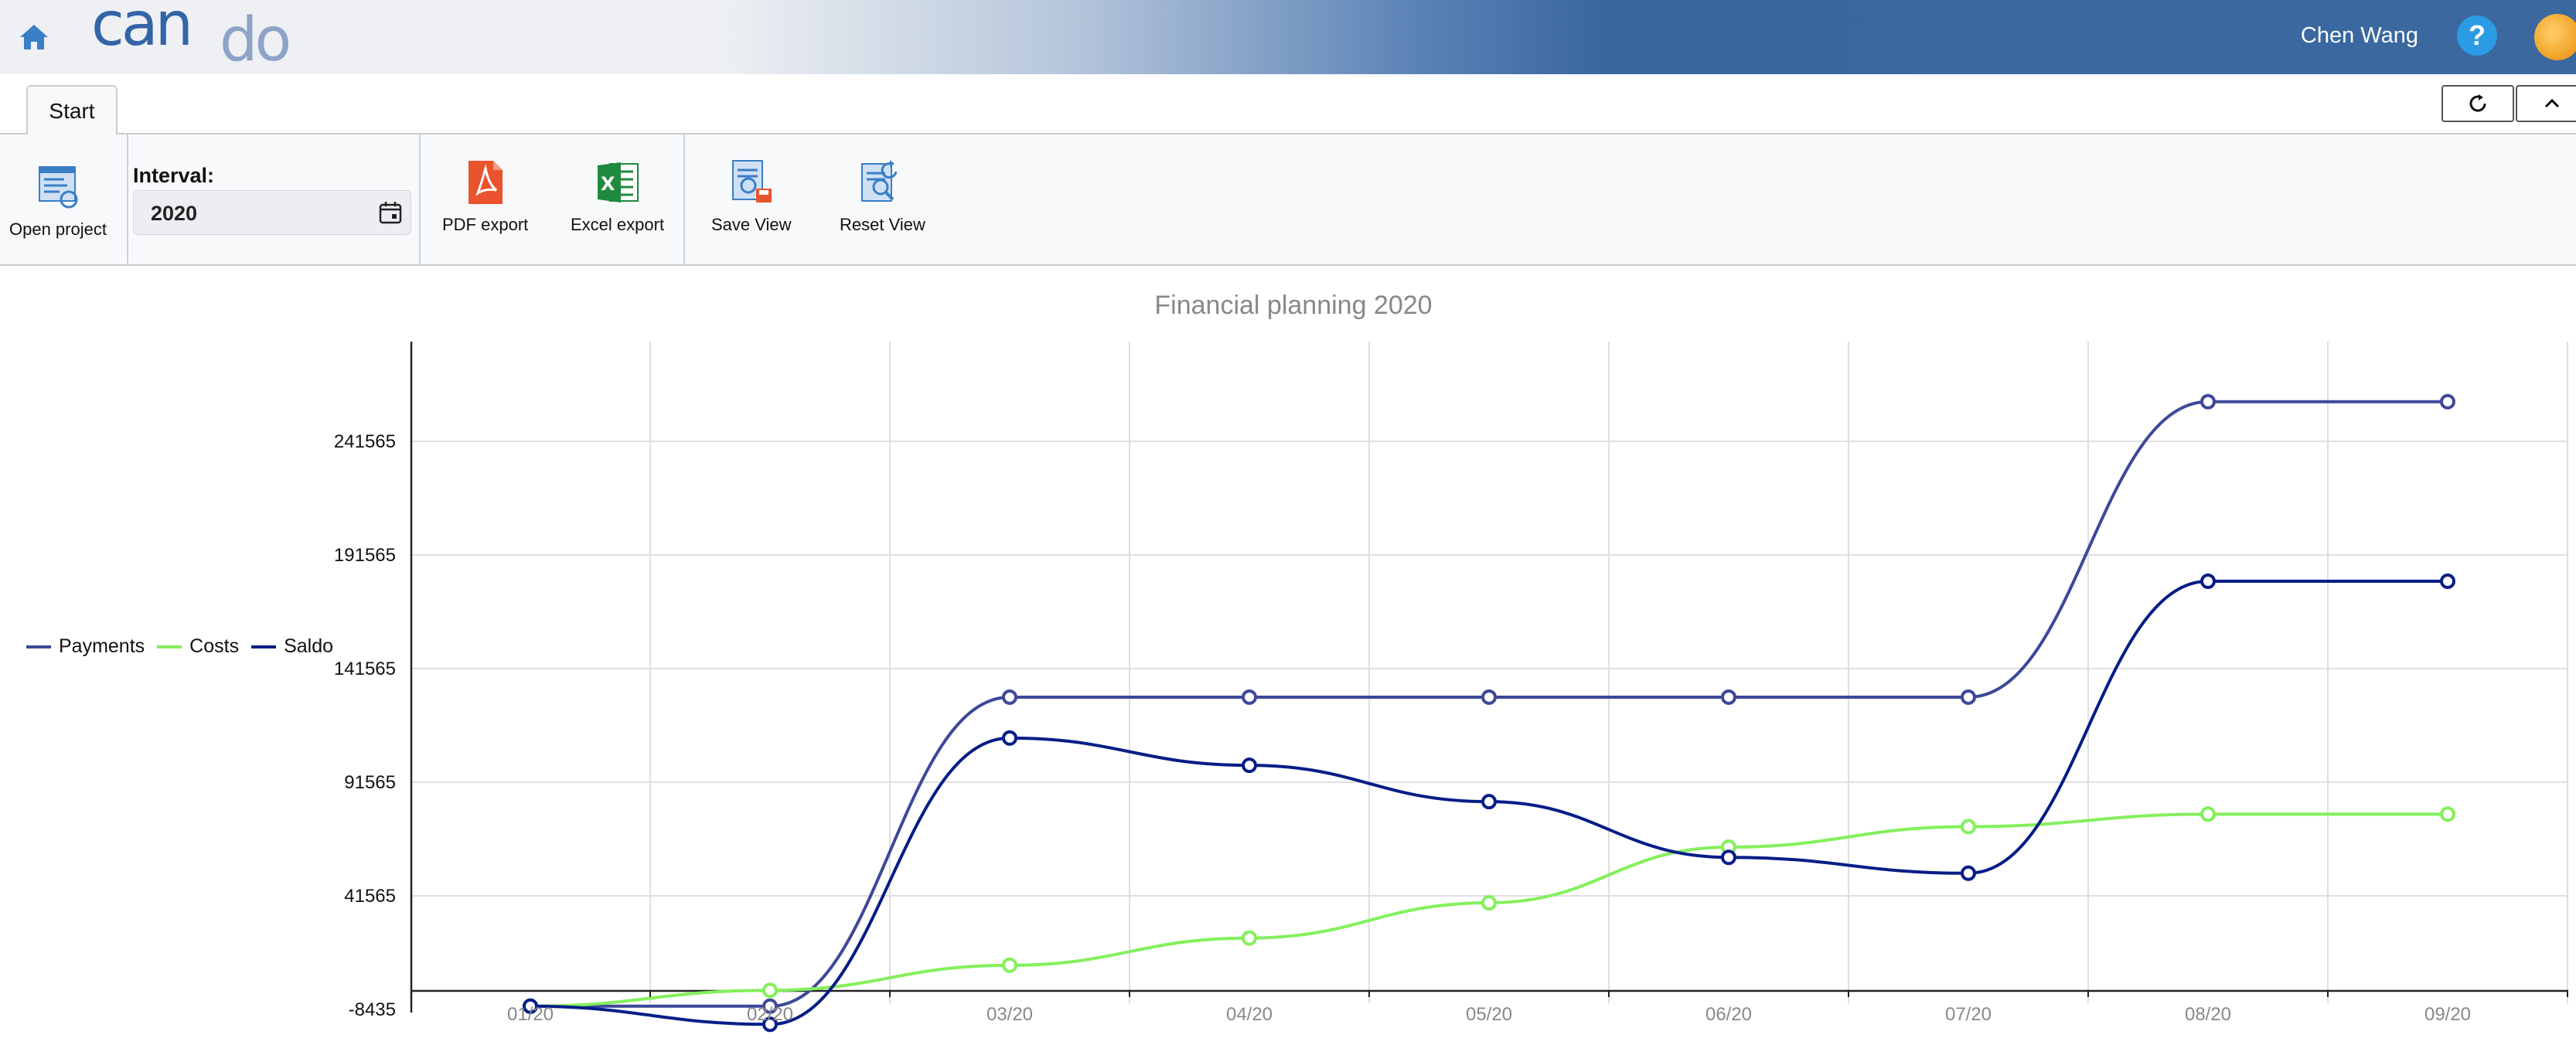  I want to click on x-tick-label: 05/20, so click(1489, 1014).